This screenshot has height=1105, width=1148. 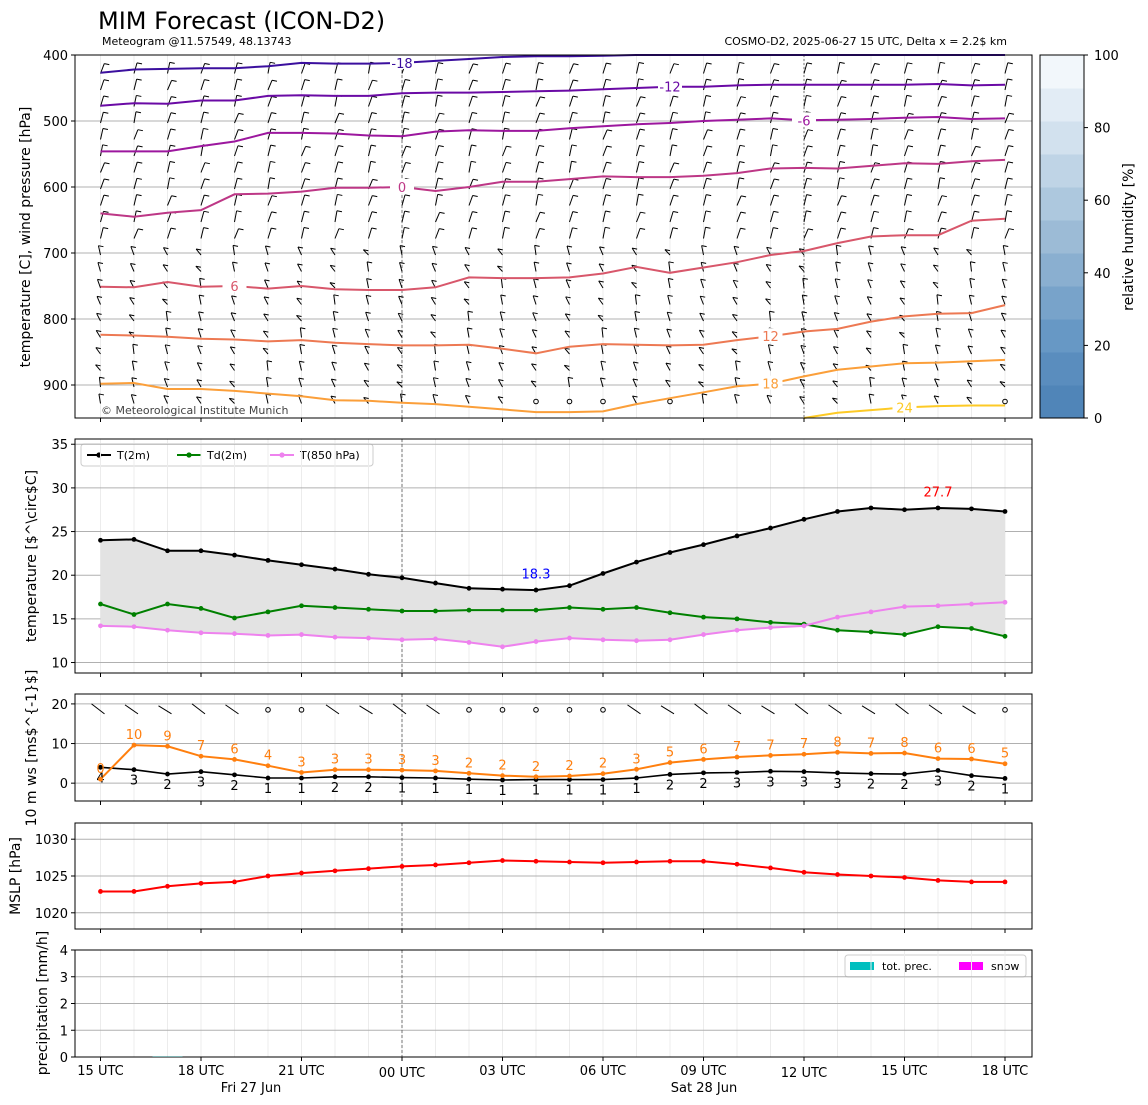 What do you see at coordinates (329, 455) in the screenshot?
I see `legend-t850: T(850 hPa)` at bounding box center [329, 455].